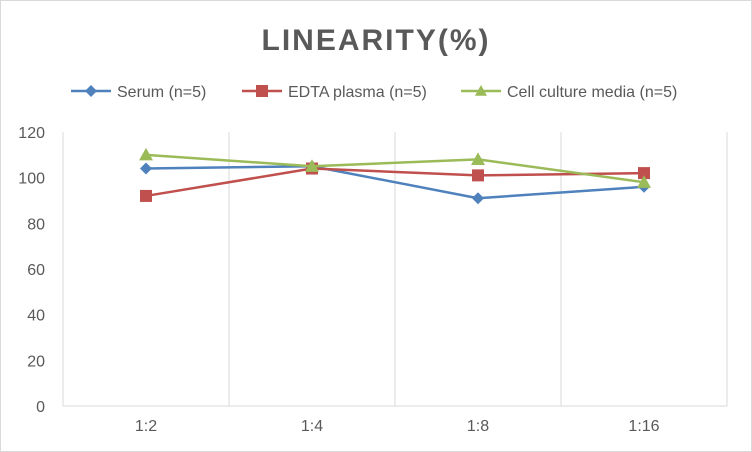 The height and width of the screenshot is (452, 752). Describe the element at coordinates (36, 316) in the screenshot. I see `y-tick-label: 40` at that location.